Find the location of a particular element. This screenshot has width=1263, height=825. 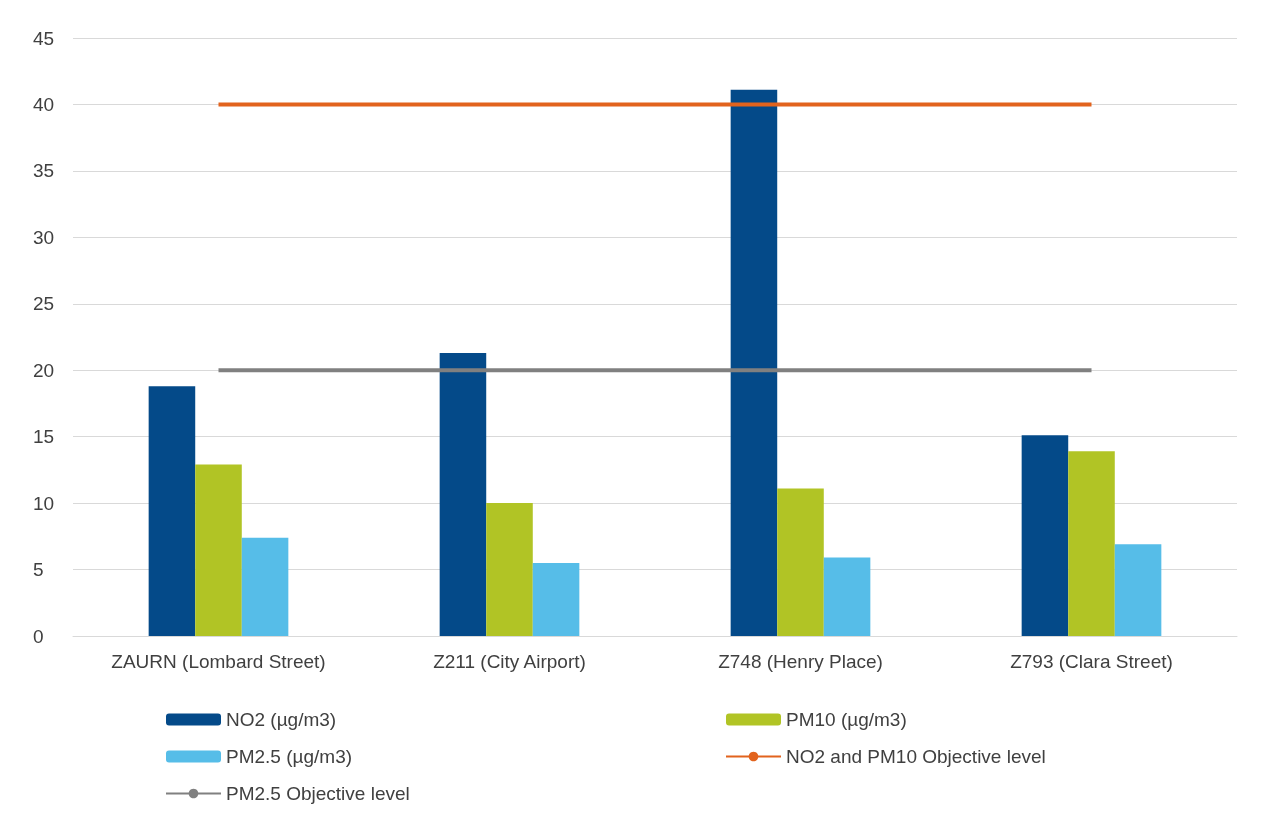

legend-label: NO2 (µg/m3) is located at coordinates (281, 719).